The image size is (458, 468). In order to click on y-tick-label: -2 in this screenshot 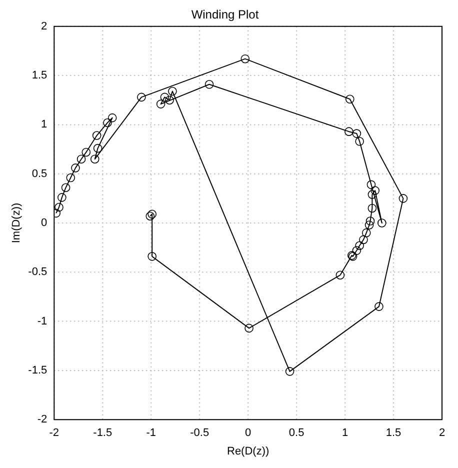, I will do `click(42, 420)`.